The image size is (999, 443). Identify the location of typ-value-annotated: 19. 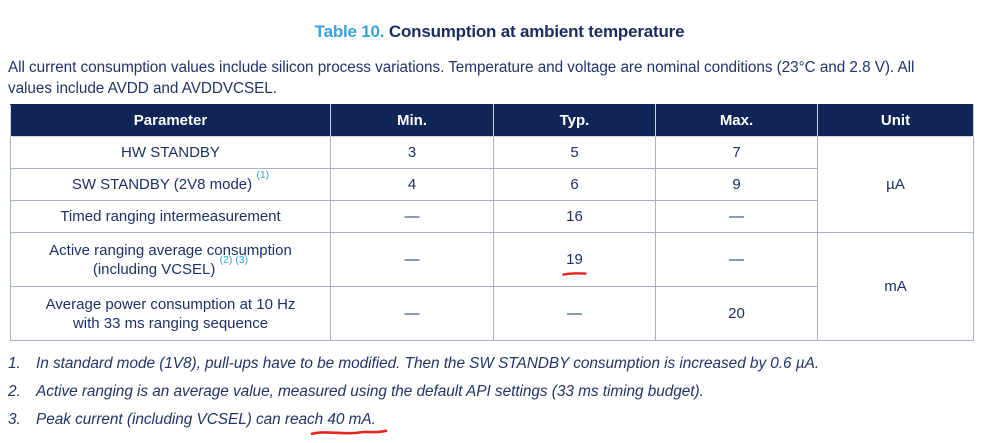
(574, 263).